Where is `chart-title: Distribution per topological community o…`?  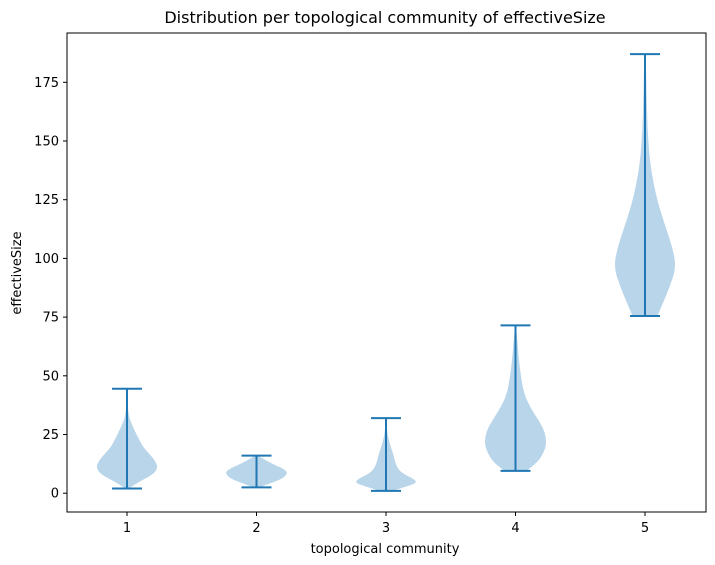 chart-title: Distribution per topological community o… is located at coordinates (384, 17).